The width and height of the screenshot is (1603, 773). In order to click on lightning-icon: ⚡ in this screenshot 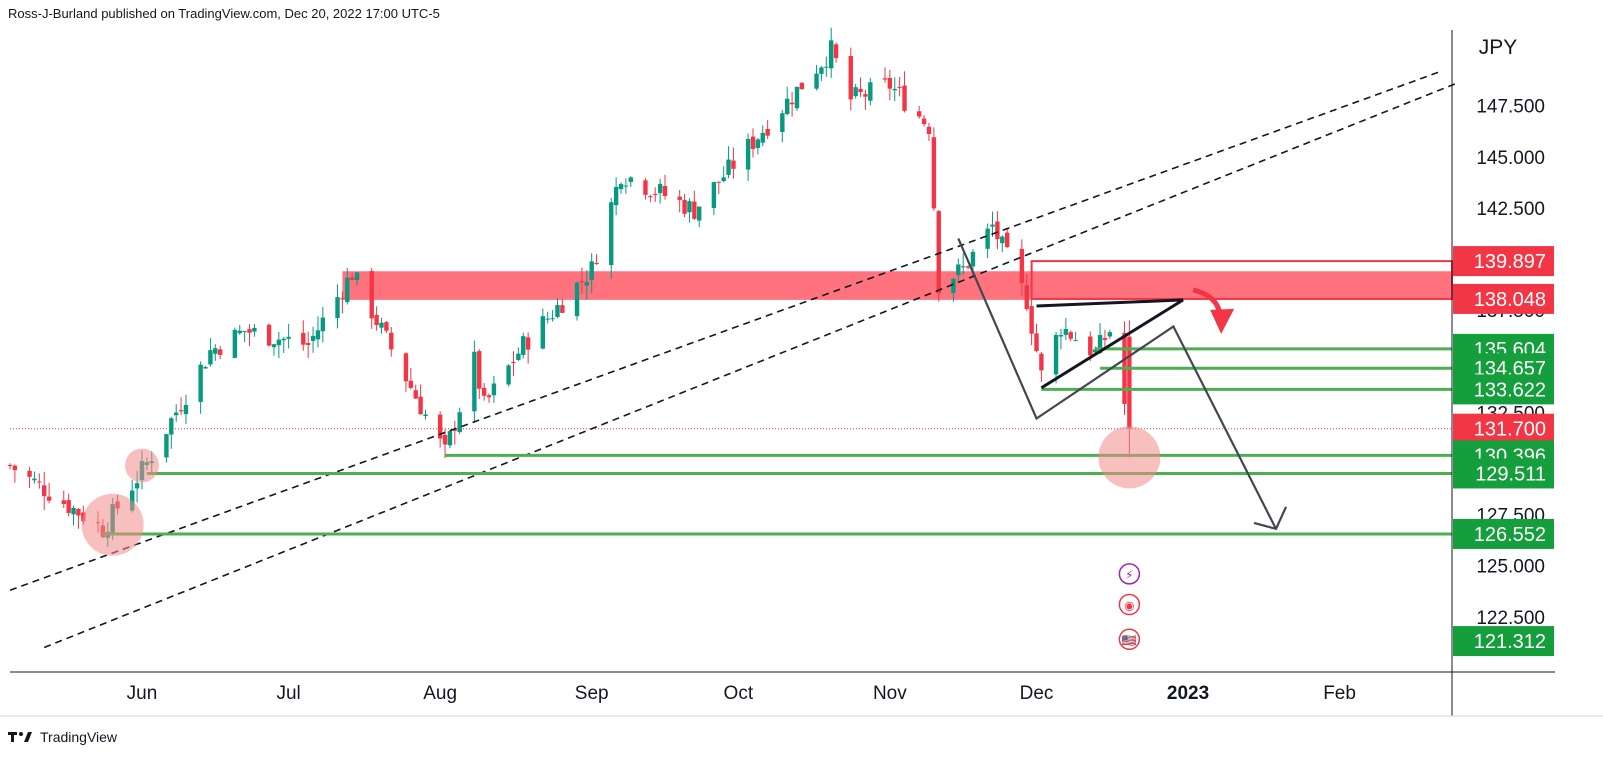, I will do `click(1129, 574)`.